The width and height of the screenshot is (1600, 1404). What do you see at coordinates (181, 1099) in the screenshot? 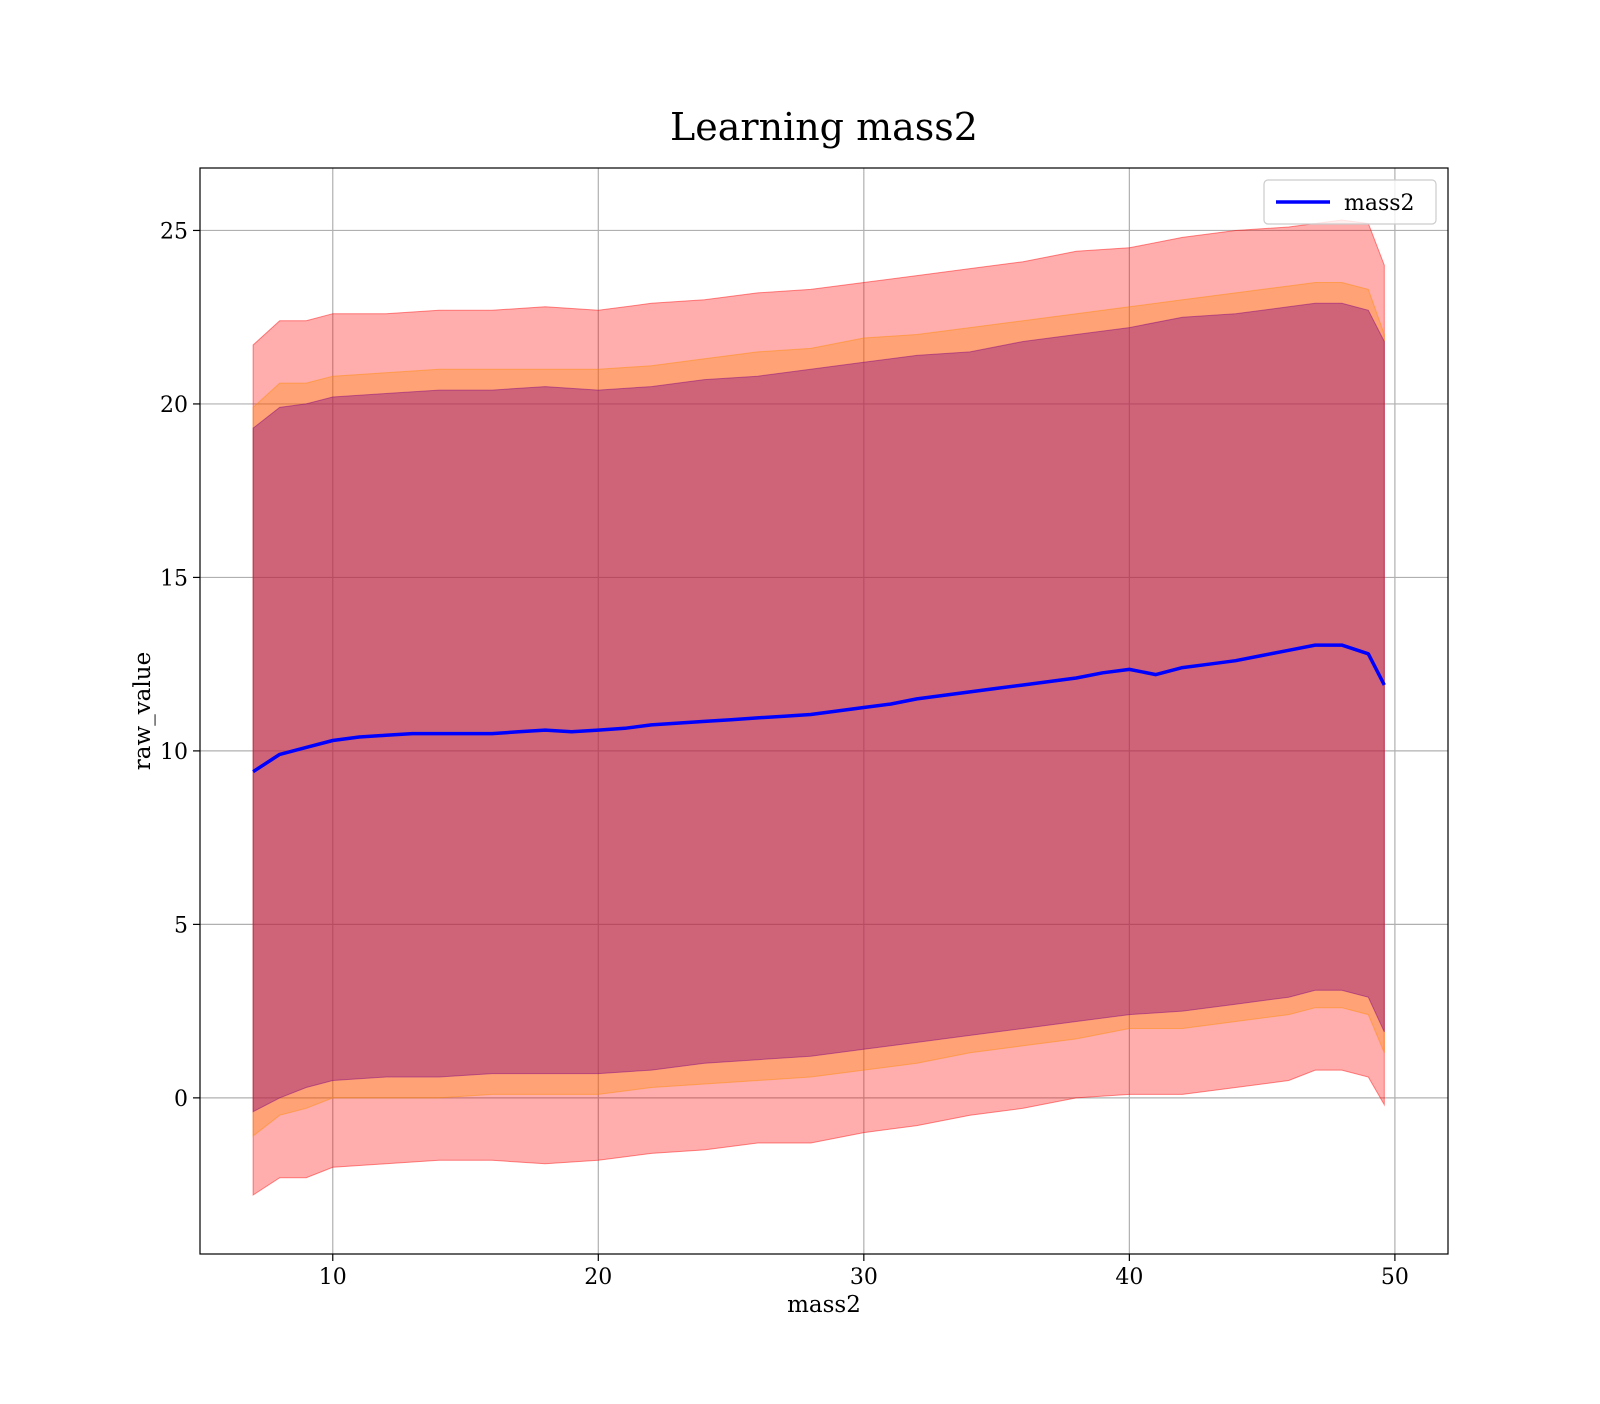
I see `y-tick-label: 0` at bounding box center [181, 1099].